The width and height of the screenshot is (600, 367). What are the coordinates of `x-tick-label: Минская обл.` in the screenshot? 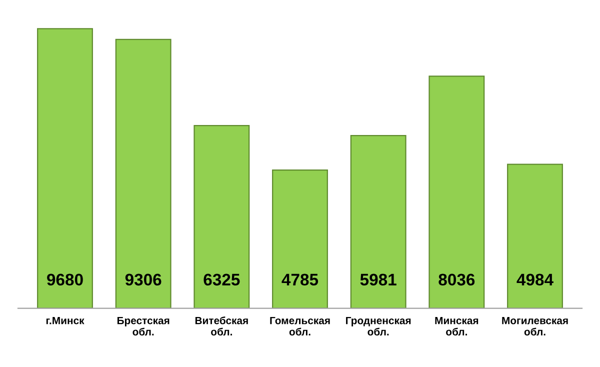 It's located at (456, 326).